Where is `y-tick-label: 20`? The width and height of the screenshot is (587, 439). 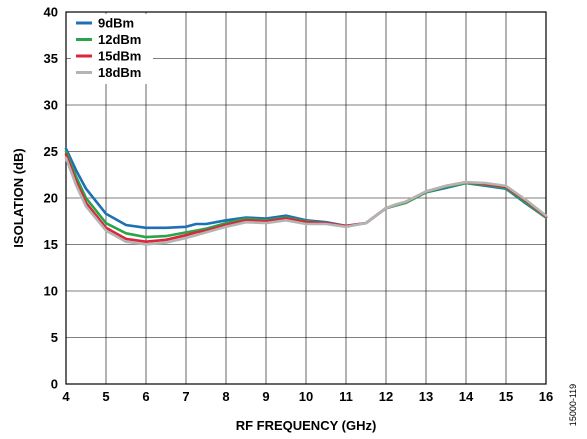
y-tick-label: 20 is located at coordinates (51, 198).